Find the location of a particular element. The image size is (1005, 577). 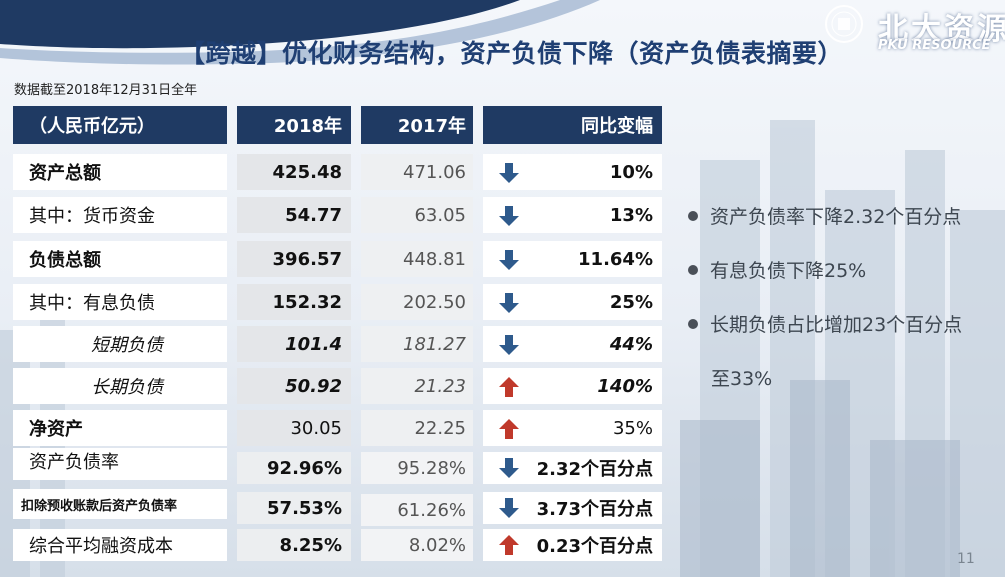

change-cell: 10% is located at coordinates (572, 172).